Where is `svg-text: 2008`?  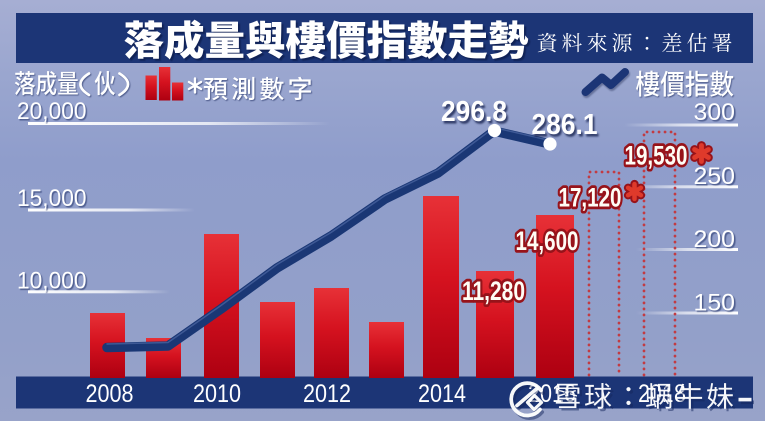 svg-text: 2008 is located at coordinates (110, 394).